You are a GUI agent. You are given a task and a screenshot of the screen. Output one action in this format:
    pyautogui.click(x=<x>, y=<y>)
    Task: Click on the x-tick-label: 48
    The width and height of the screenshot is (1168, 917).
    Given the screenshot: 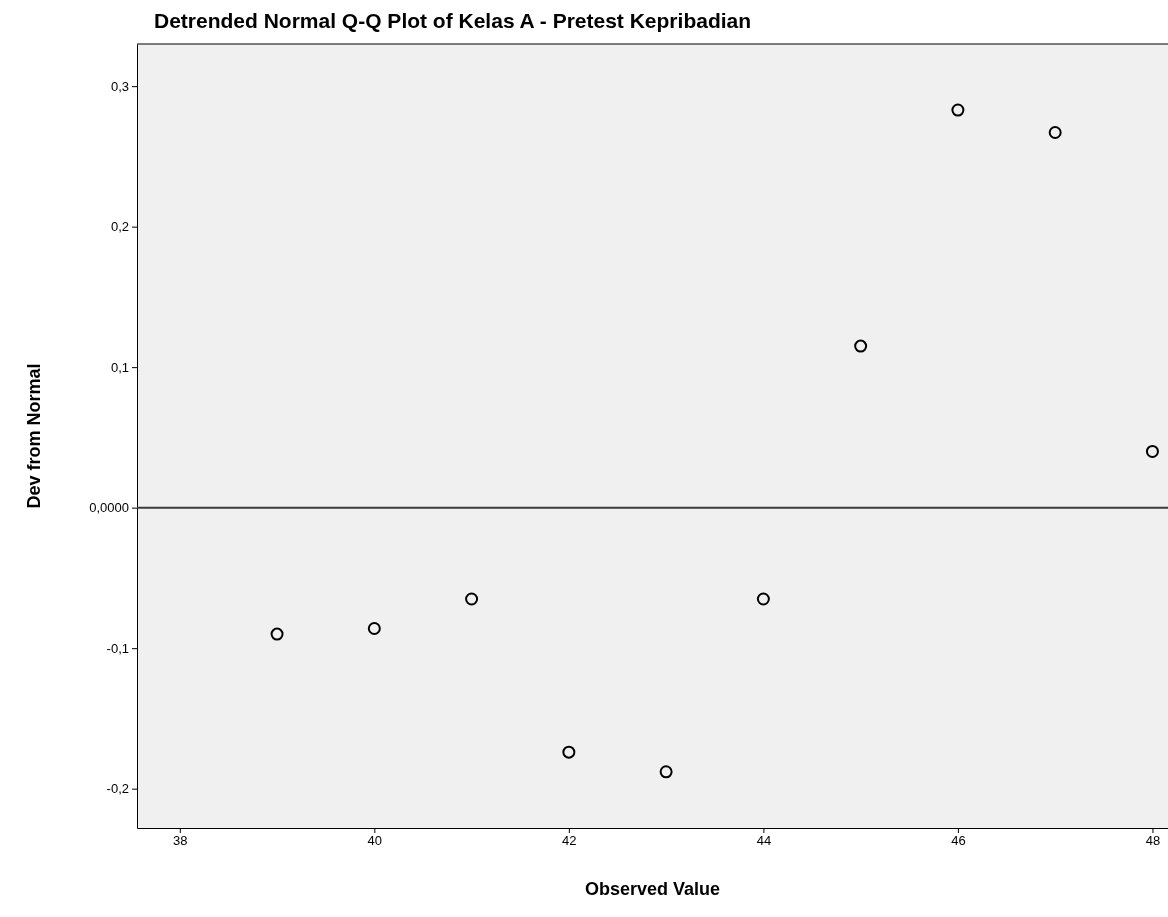 What is the action you would take?
    pyautogui.click(x=1153, y=841)
    